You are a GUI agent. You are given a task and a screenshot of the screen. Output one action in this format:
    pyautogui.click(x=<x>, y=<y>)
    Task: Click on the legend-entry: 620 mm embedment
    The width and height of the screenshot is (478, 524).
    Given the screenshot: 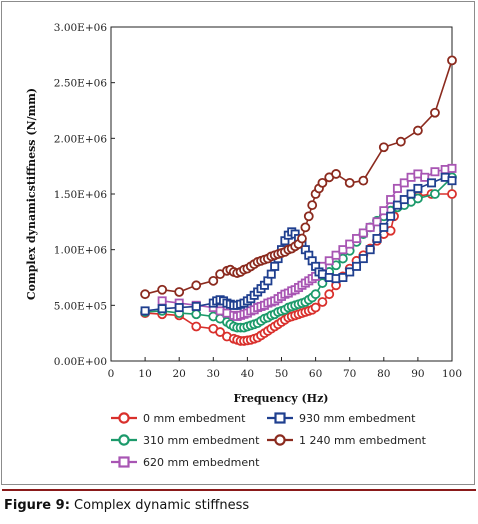 What is the action you would take?
    pyautogui.click(x=185, y=462)
    